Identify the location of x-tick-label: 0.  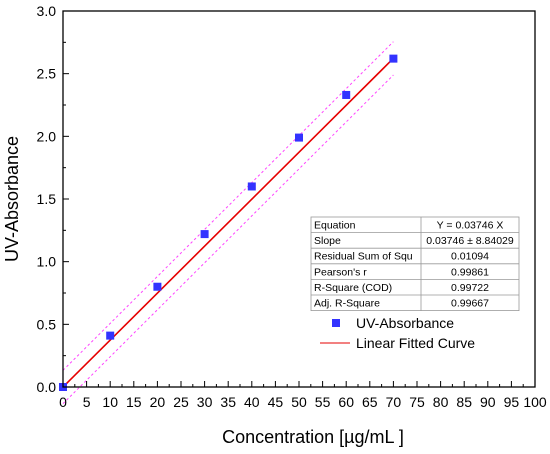
(63, 402).